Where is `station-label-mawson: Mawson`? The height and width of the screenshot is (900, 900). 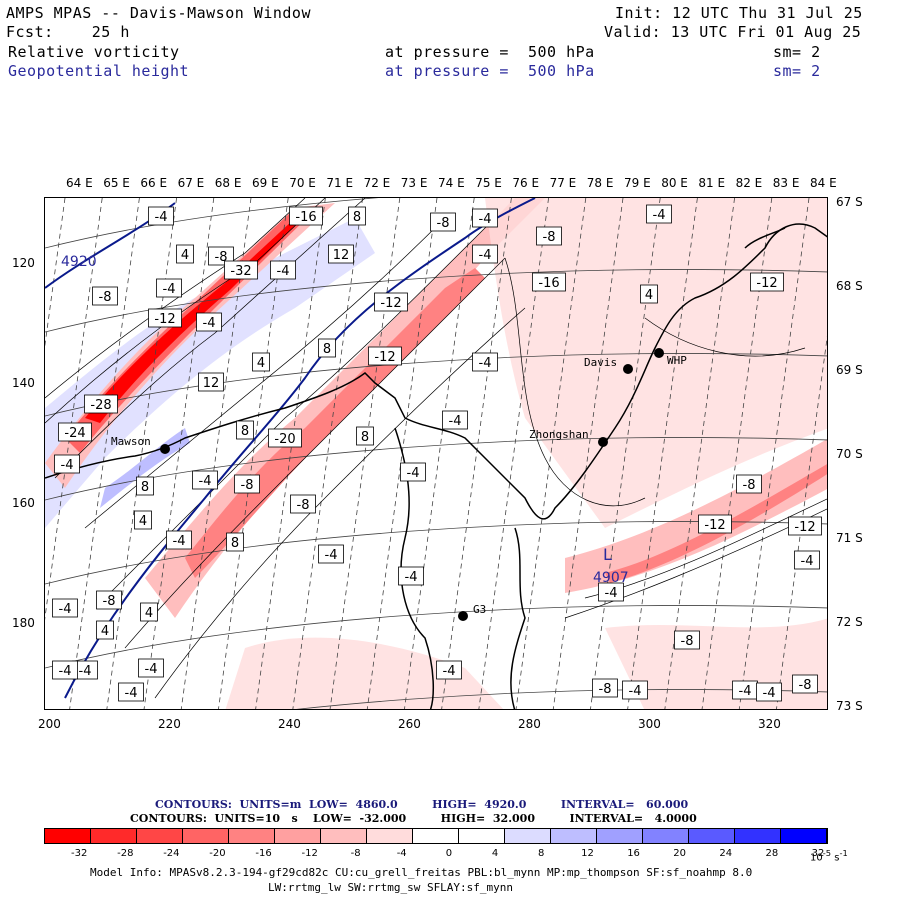
station-label-mawson: Mawson is located at coordinates (131, 441).